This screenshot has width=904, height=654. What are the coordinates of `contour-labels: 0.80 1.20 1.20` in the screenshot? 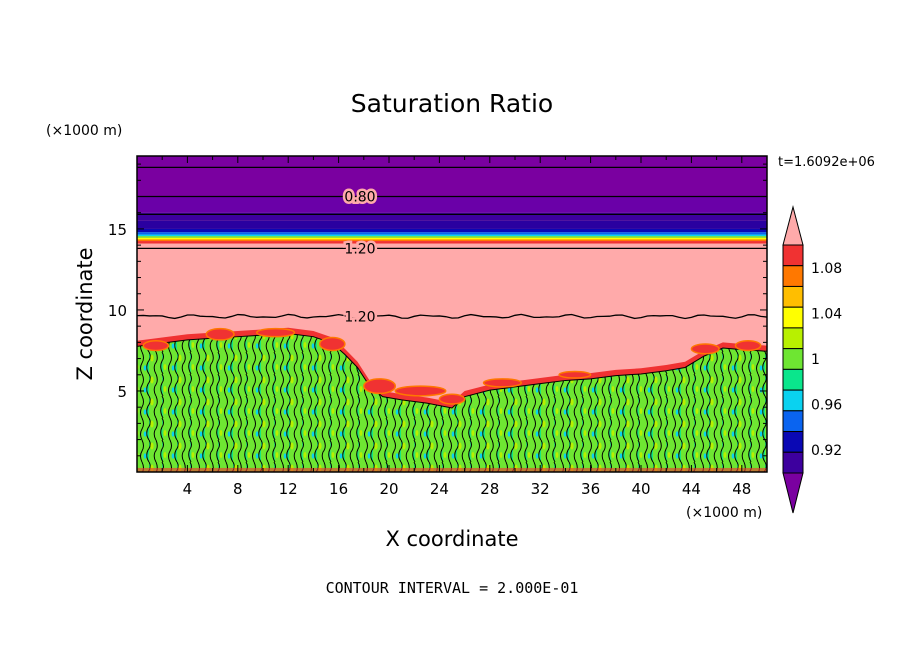 It's located at (360, 257).